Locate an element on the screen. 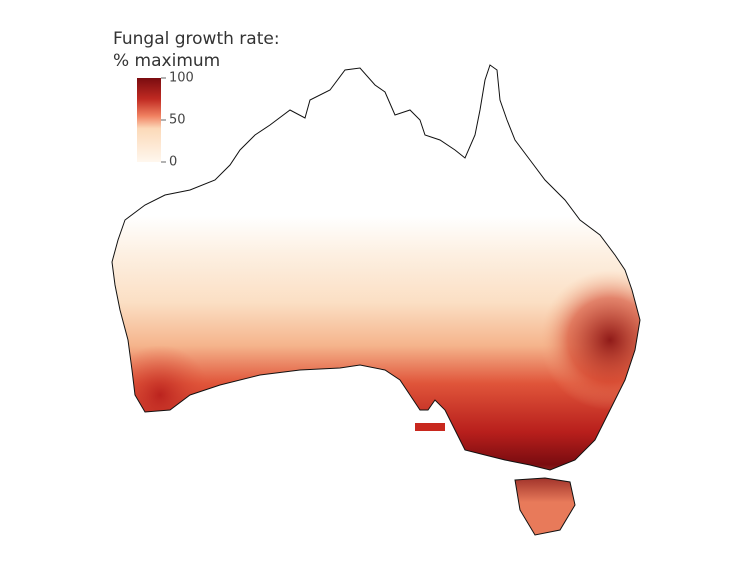  colorbar-ticks: 100 50 0 is located at coordinates (177, 120).